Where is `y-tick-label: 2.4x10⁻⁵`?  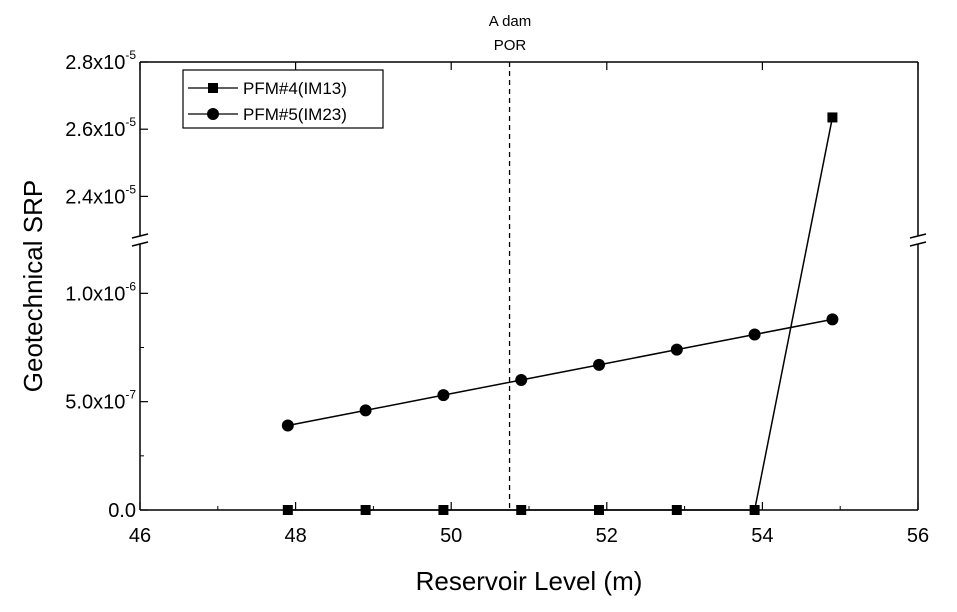 y-tick-label: 2.4x10⁻⁵ is located at coordinates (100, 195).